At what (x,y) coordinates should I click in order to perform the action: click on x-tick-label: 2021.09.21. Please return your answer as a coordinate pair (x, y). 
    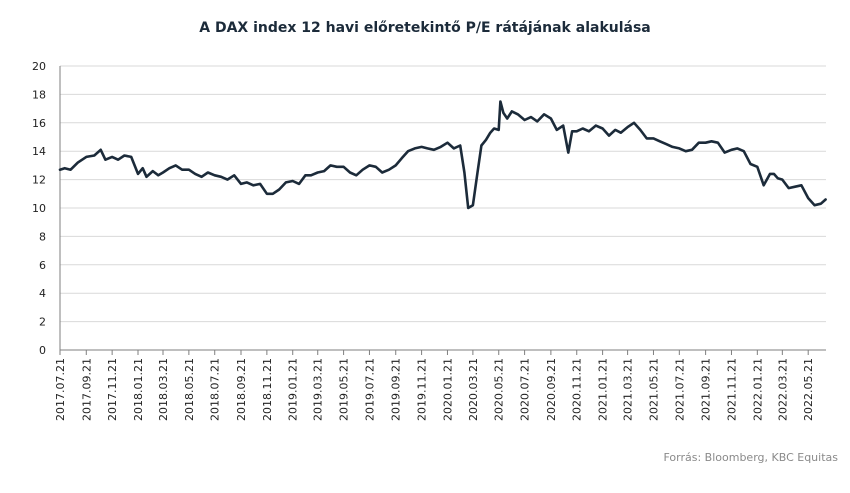
    Looking at the image, I should click on (706, 389).